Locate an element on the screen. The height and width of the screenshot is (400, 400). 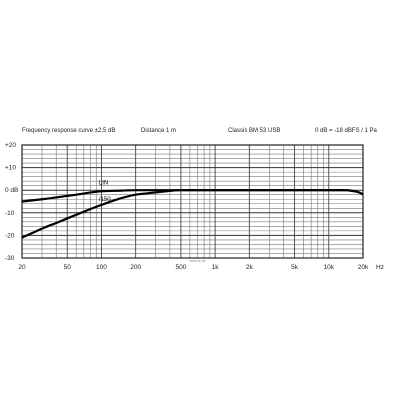
x-tick-label: 5k is located at coordinates (295, 267).